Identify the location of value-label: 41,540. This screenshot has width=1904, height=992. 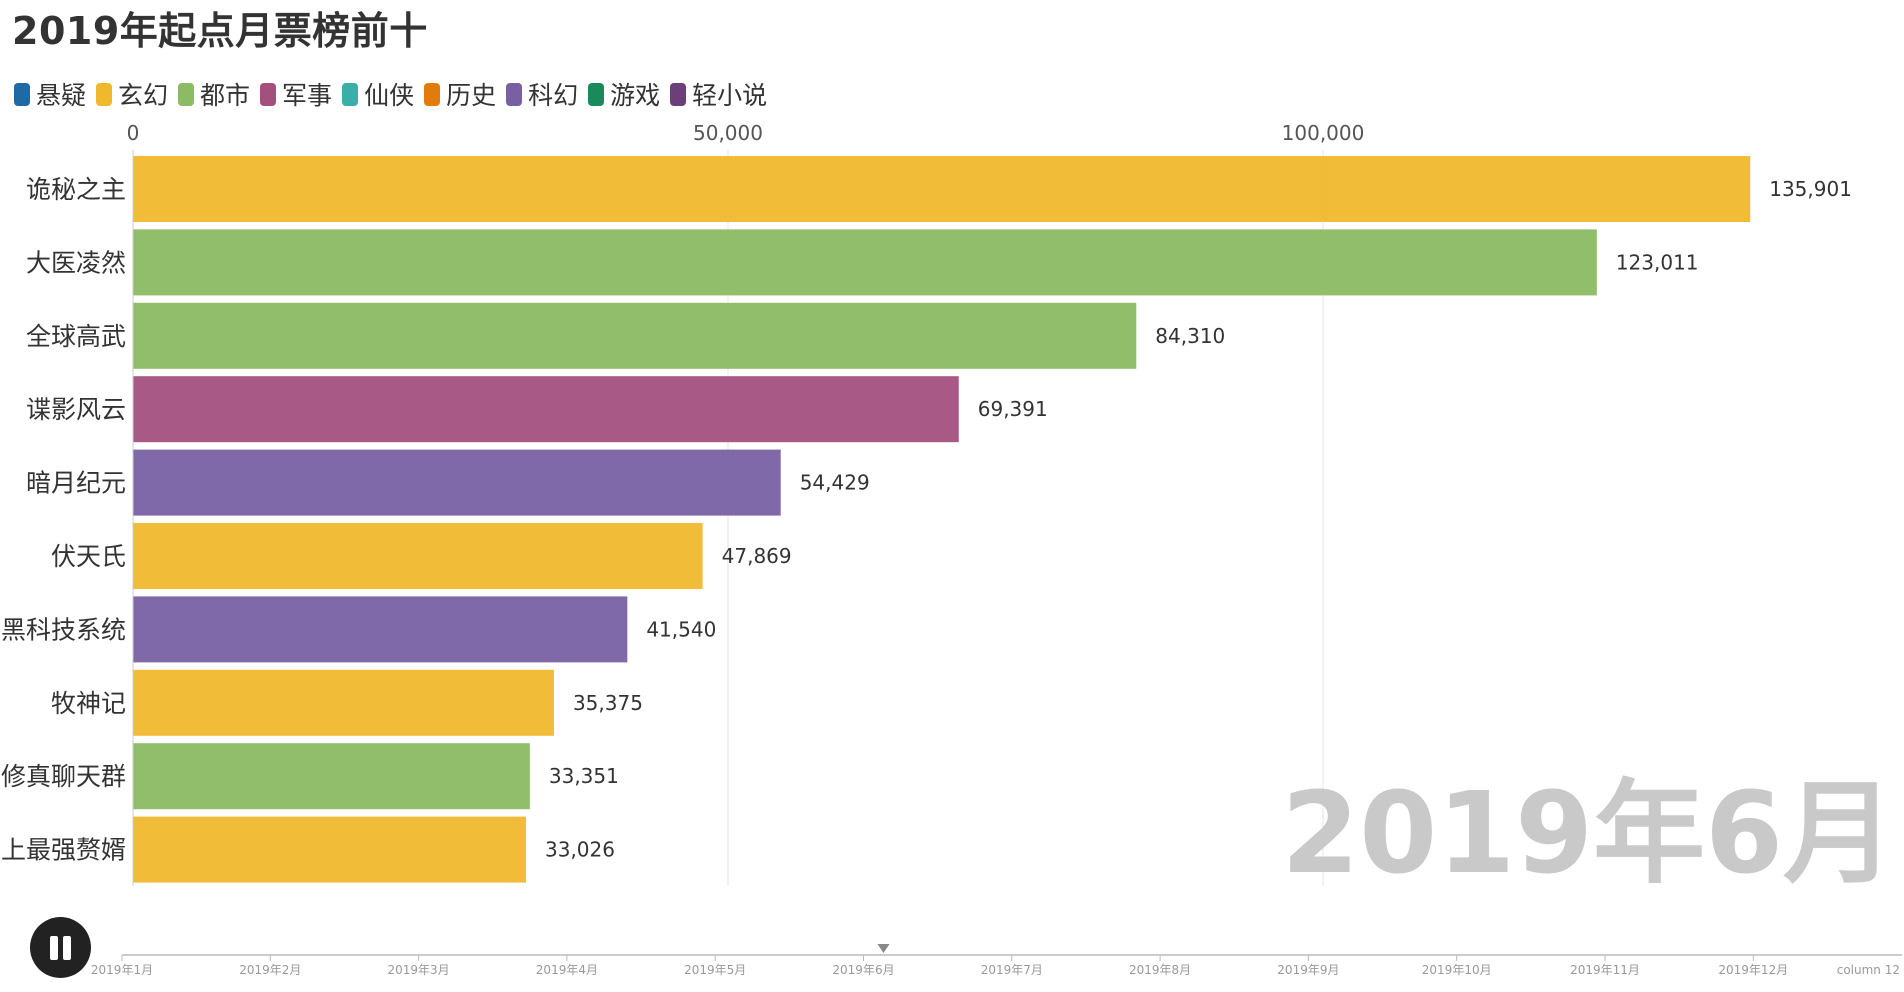
(681, 629).